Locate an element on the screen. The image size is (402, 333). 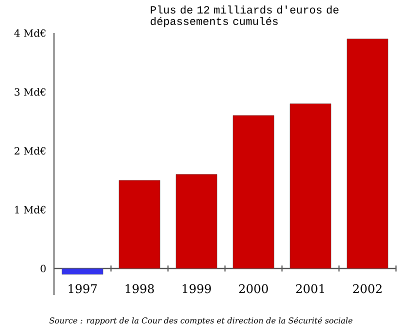
x-tick-label: 2000 is located at coordinates (253, 289).